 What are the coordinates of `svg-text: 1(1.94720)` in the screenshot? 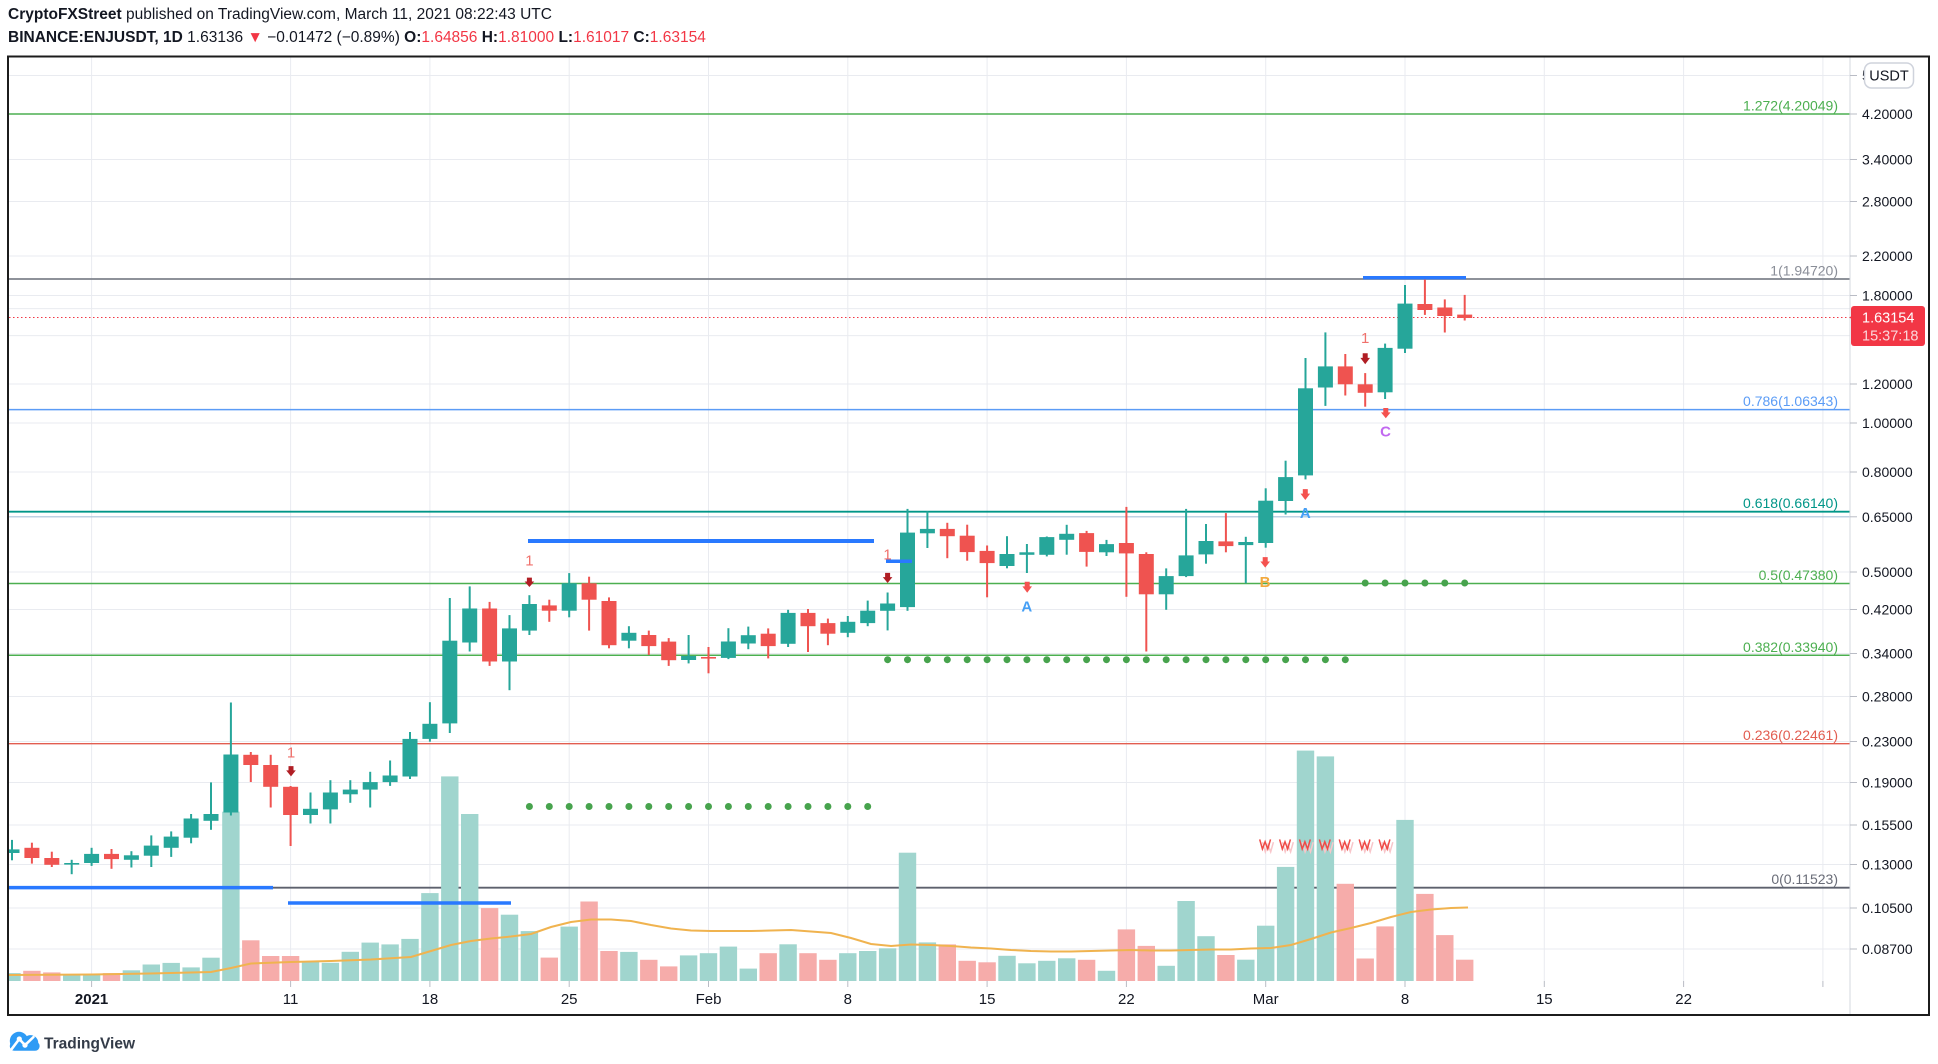 It's located at (1804, 271).